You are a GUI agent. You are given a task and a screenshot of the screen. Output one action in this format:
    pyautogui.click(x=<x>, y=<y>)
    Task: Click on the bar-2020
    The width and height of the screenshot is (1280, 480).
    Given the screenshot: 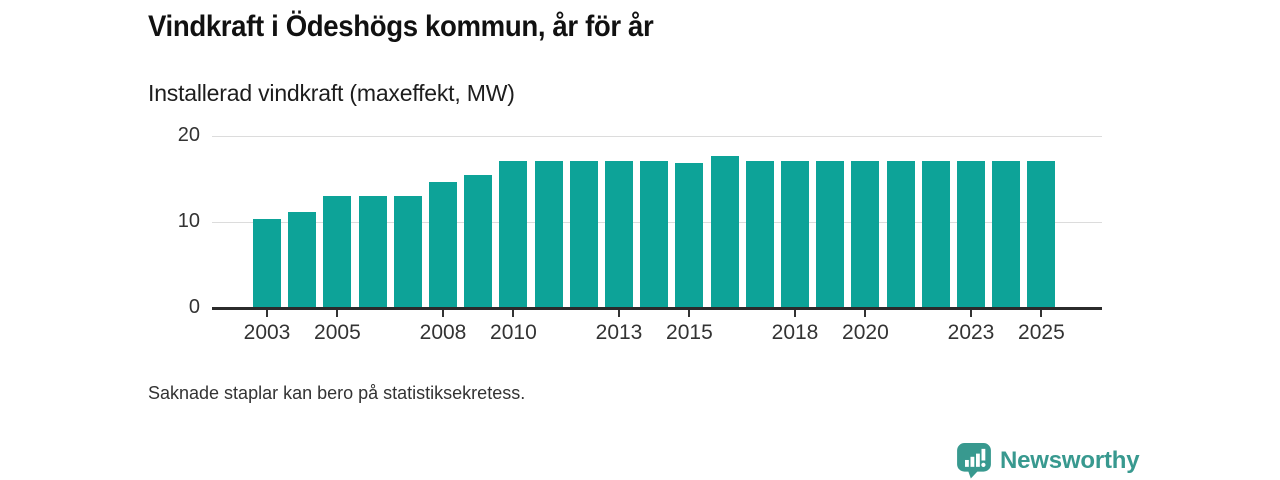 What is the action you would take?
    pyautogui.click(x=865, y=234)
    